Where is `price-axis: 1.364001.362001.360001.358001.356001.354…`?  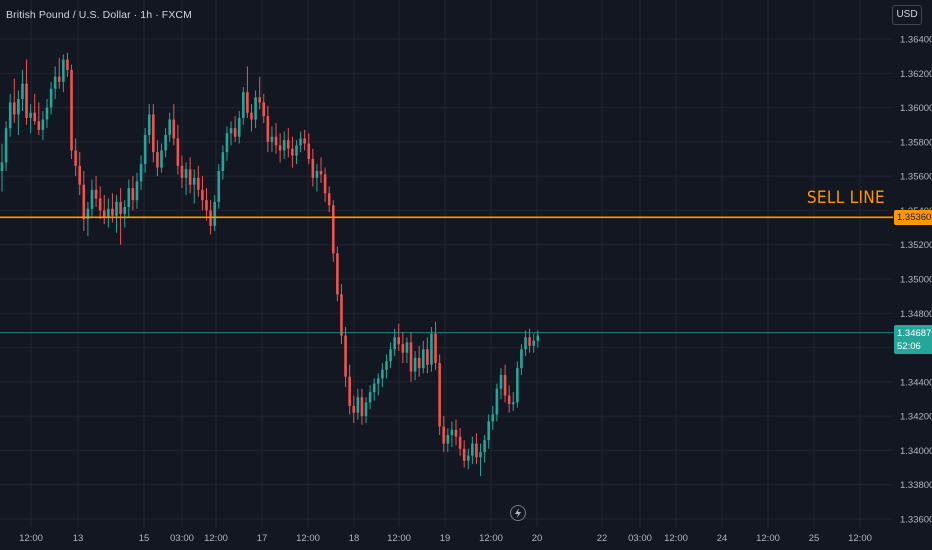
price-axis: 1.364001.362001.360001.358001.356001.354… is located at coordinates (916, 280).